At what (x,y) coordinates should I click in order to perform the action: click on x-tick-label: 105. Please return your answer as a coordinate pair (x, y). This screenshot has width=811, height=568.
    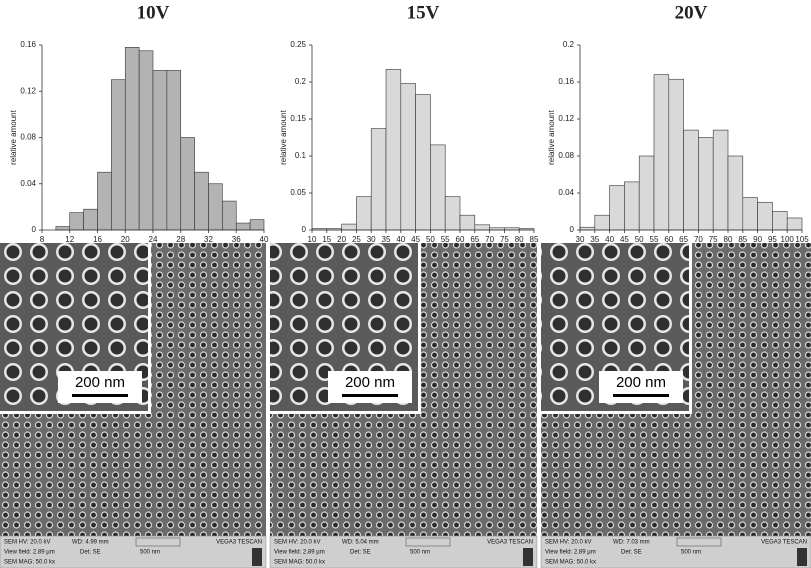
    Looking at the image, I should click on (802, 239).